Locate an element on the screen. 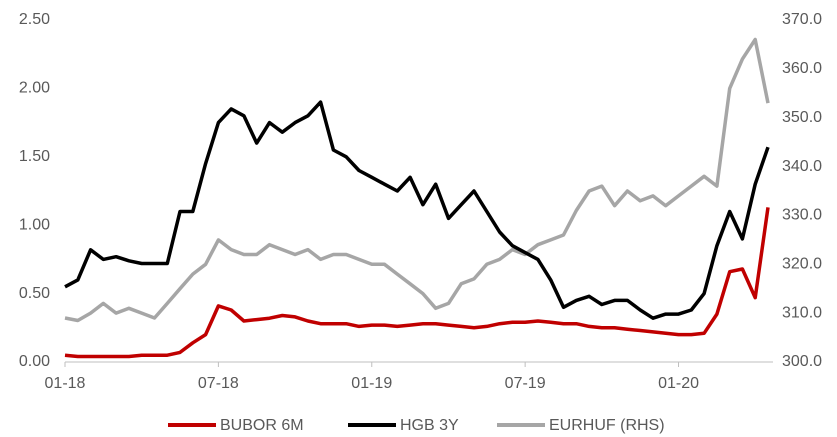 The height and width of the screenshot is (437, 837). x-tick-label: 01-19 is located at coordinates (371, 383).